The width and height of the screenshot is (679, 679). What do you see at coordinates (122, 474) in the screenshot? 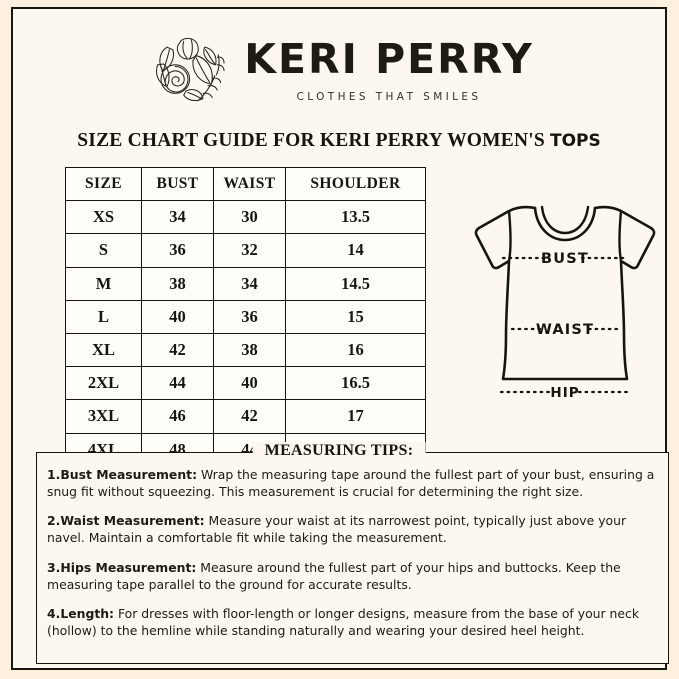
I see `tip-label: 1.Bust Measurement:` at bounding box center [122, 474].